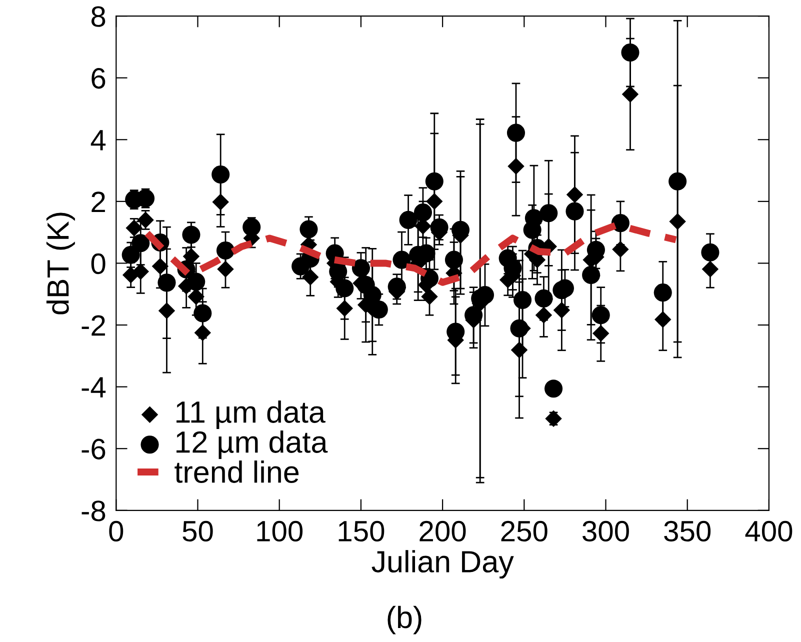  What do you see at coordinates (94, 511) in the screenshot?
I see `y-tick-label: -8` at bounding box center [94, 511].